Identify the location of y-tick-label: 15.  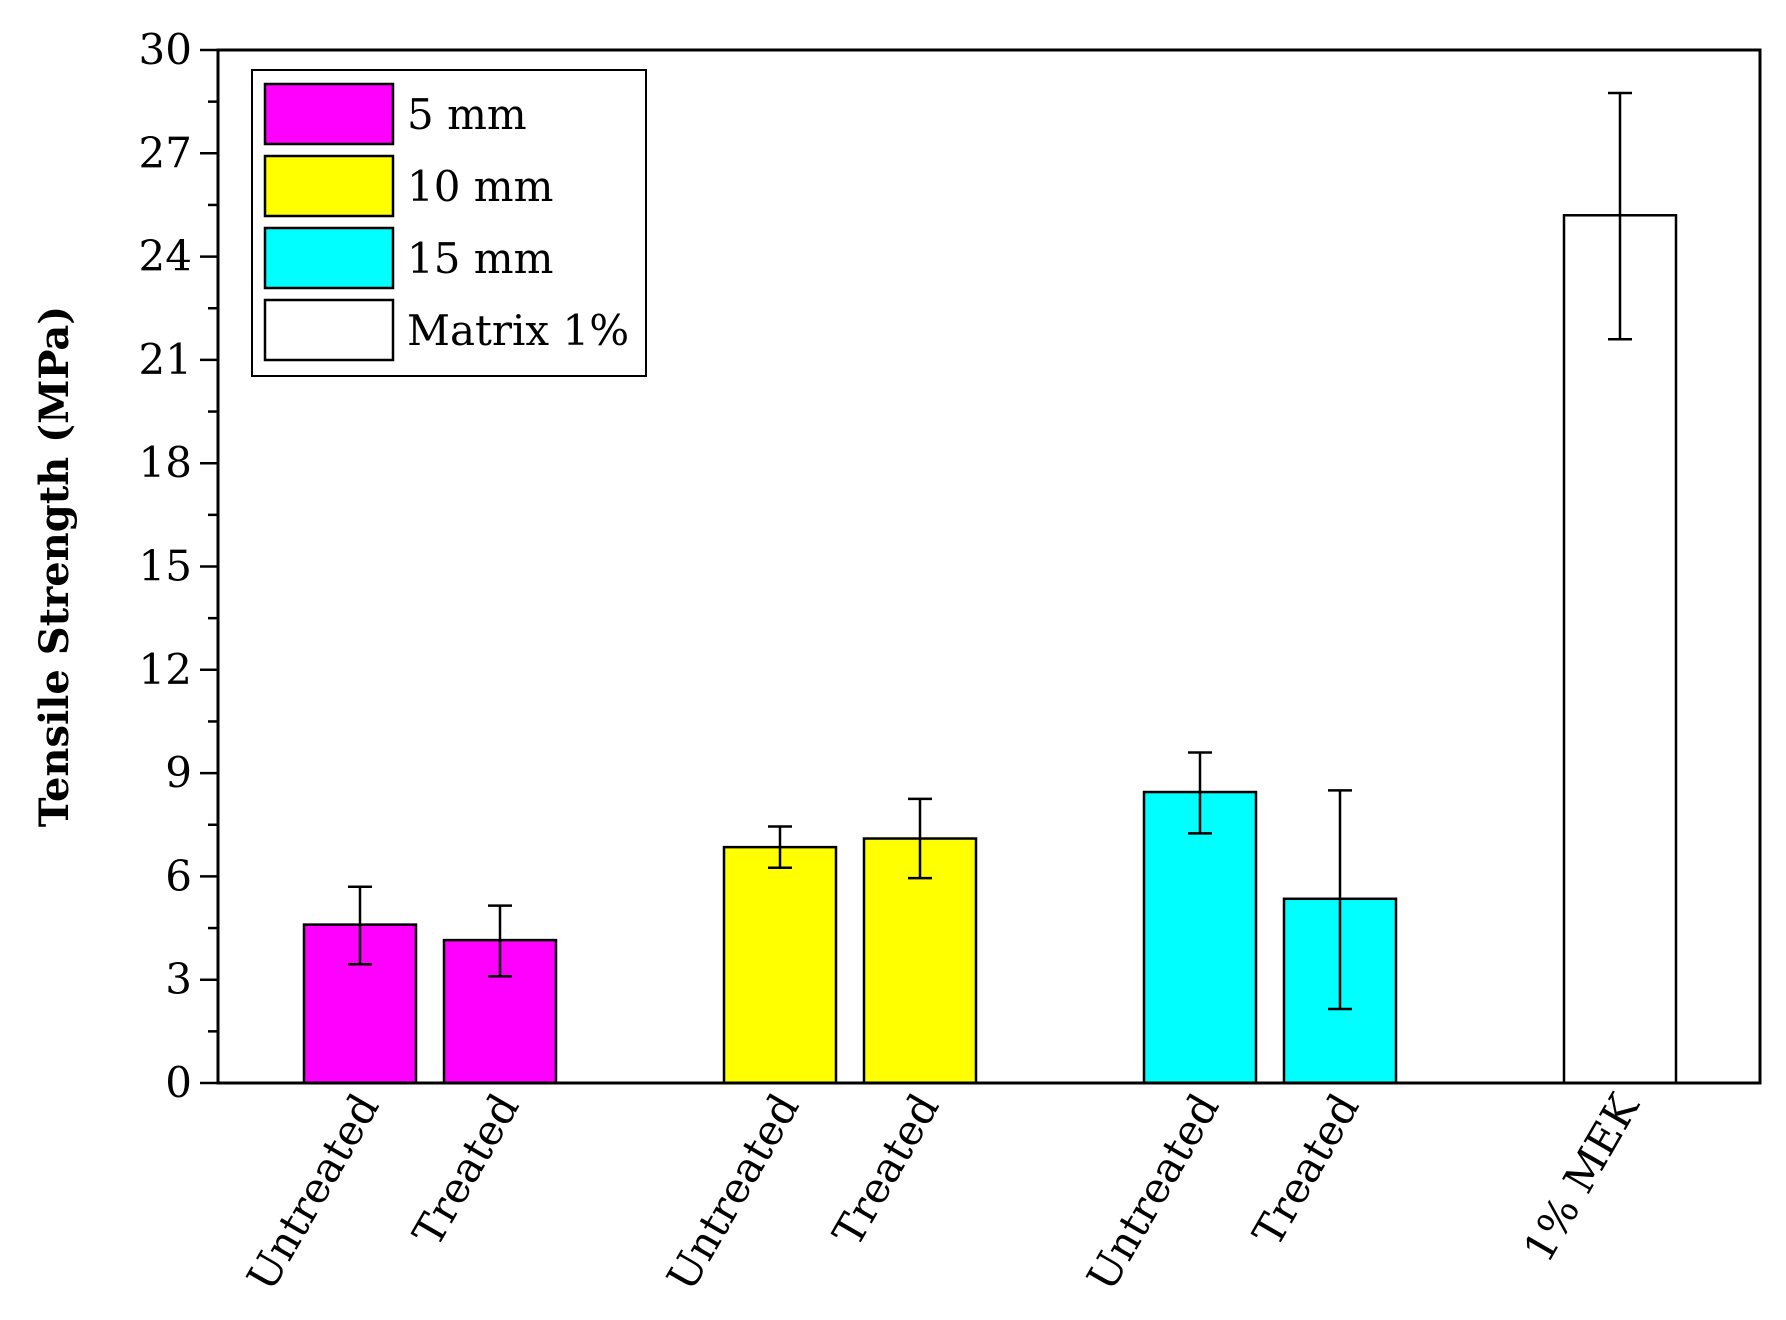
(165, 566).